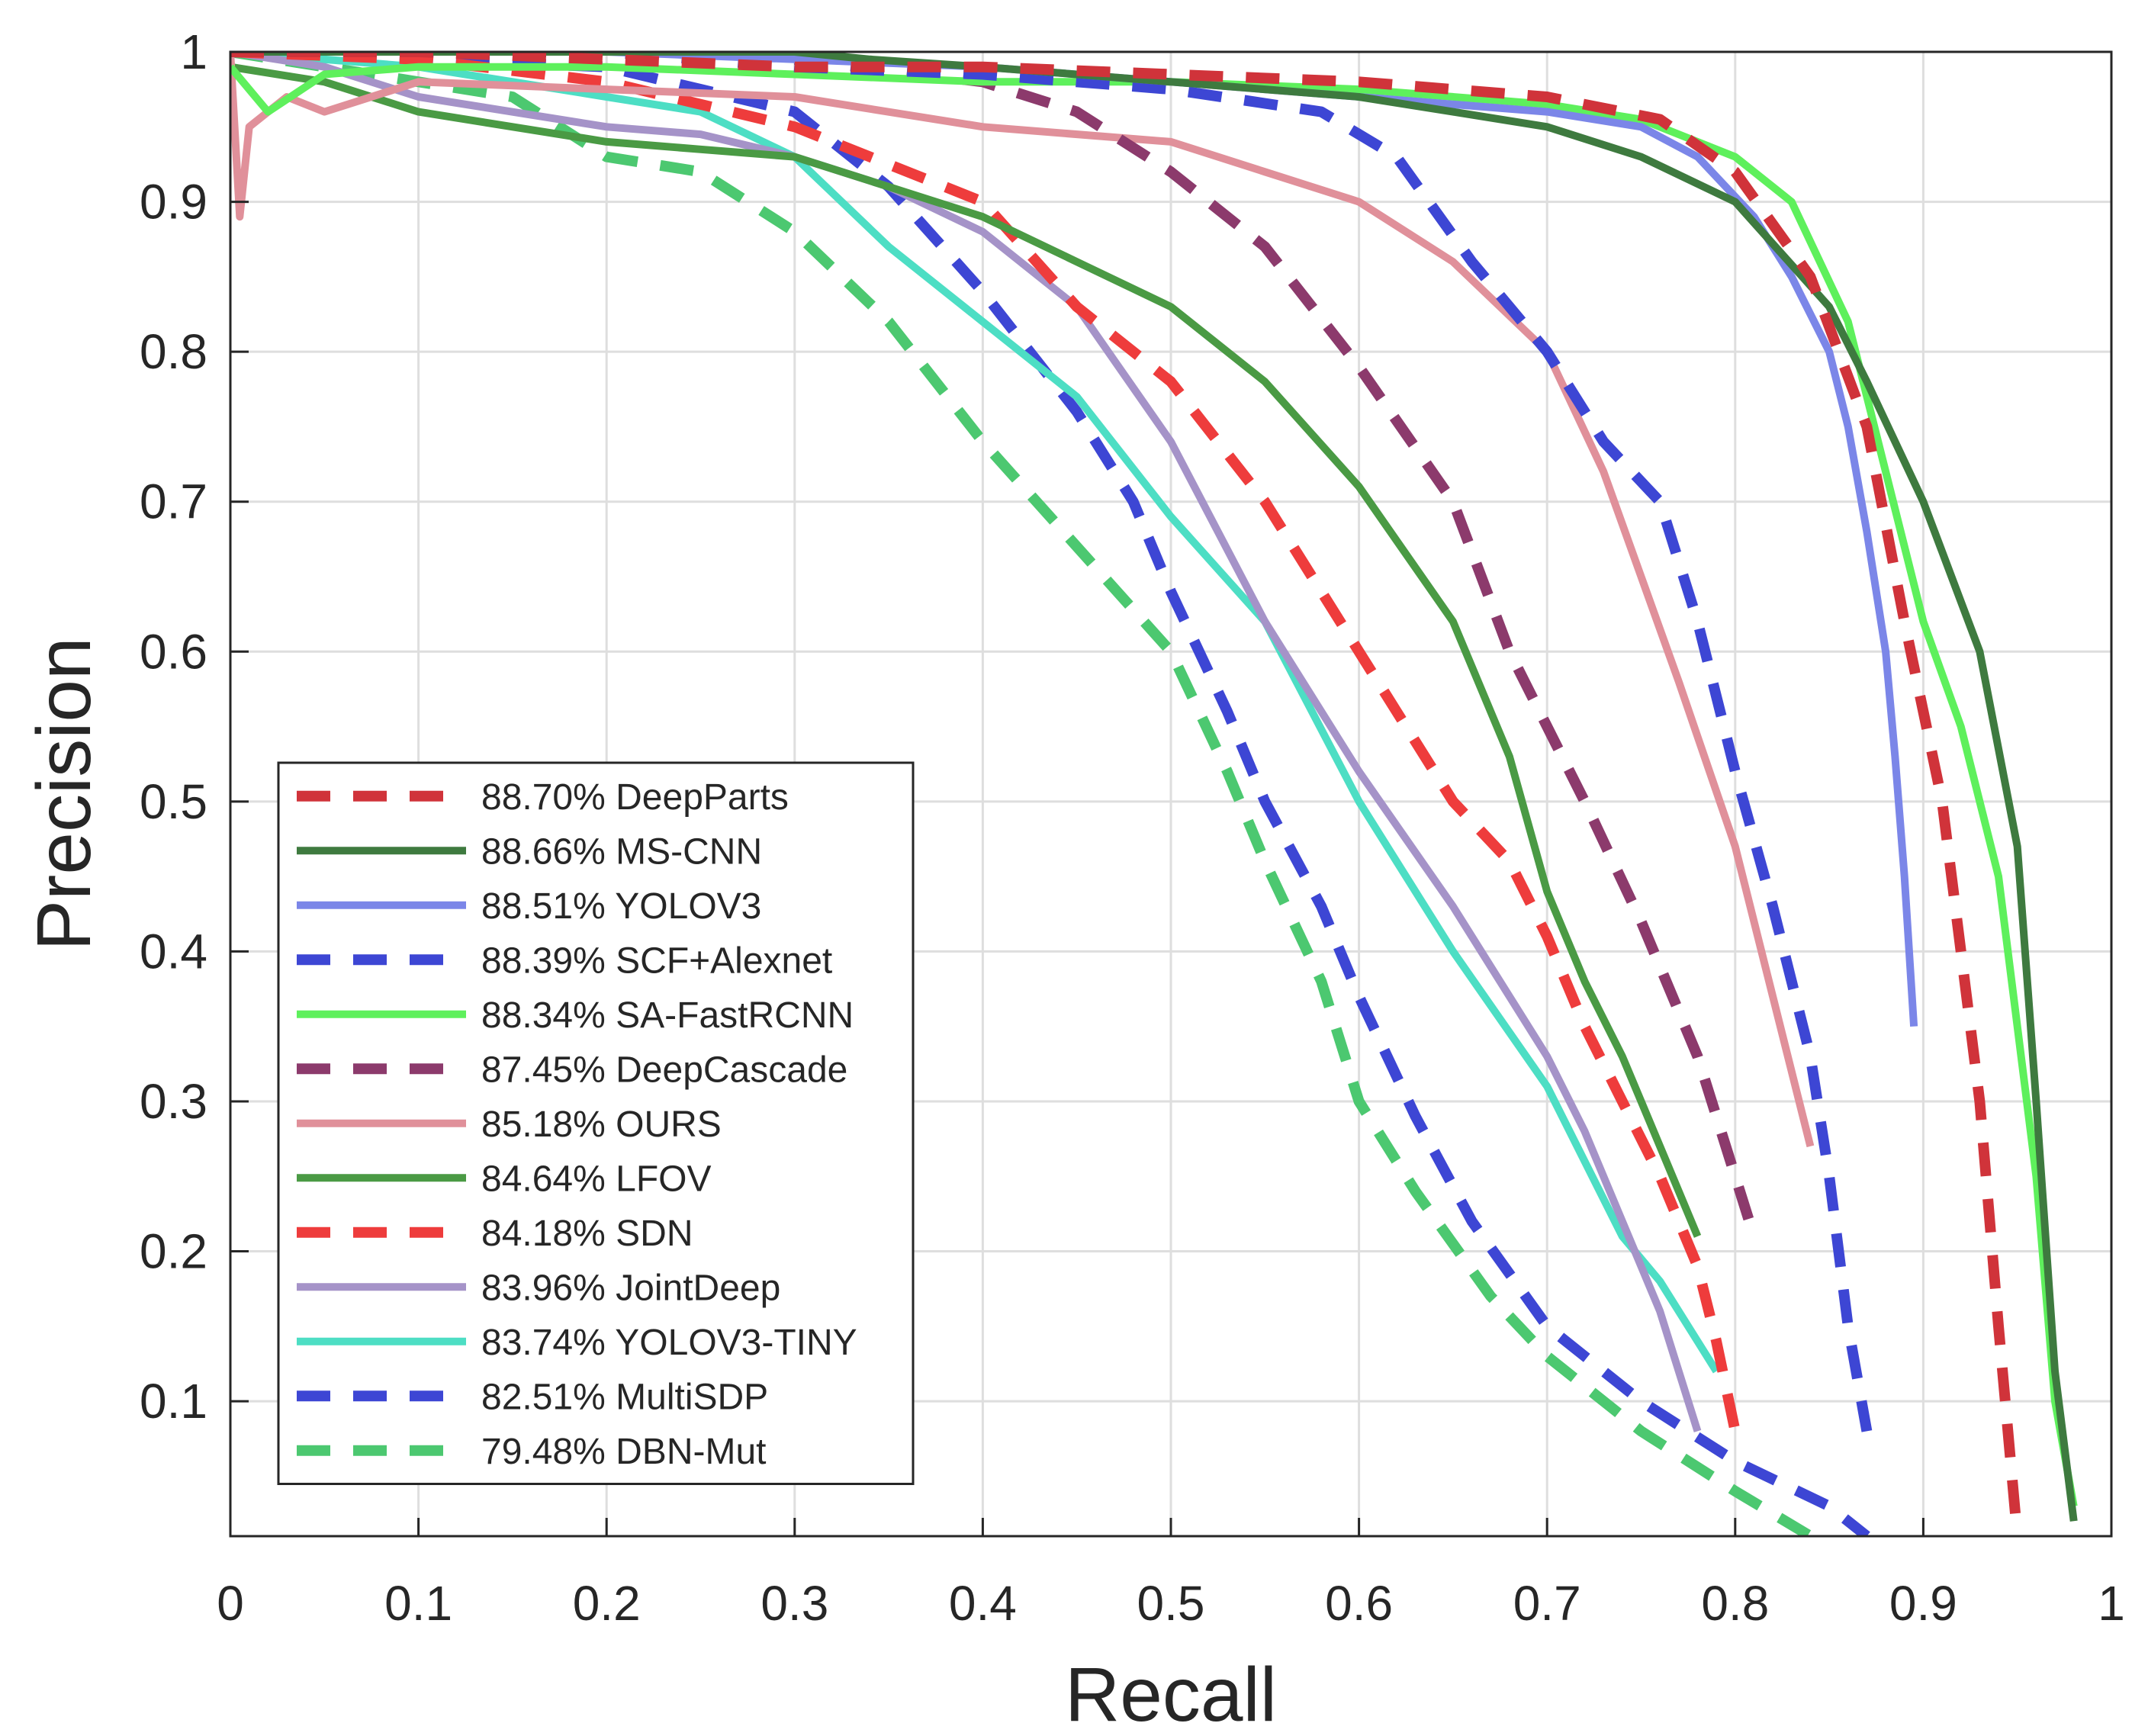  I want to click on x-tick-label: 1, so click(2111, 1604).